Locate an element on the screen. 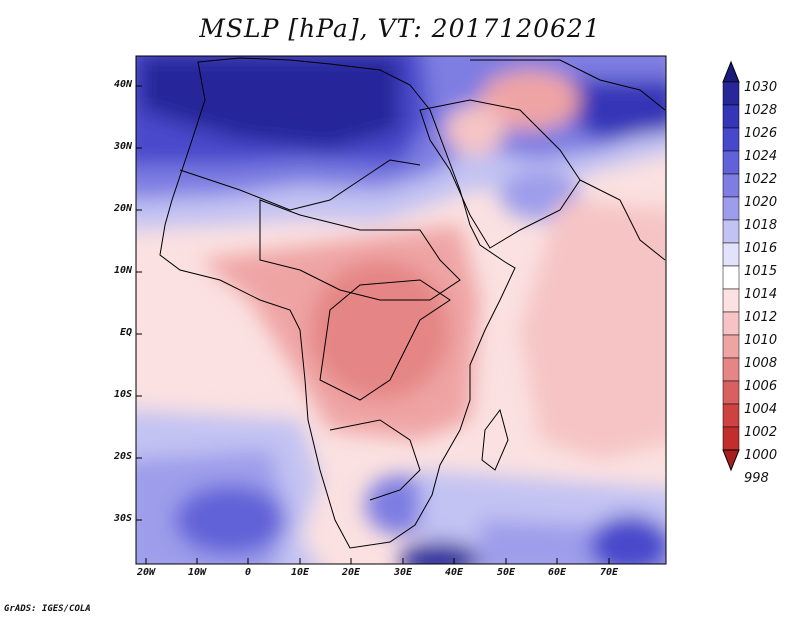 The width and height of the screenshot is (800, 618). colorbar-label: 1018 is located at coordinates (761, 225).